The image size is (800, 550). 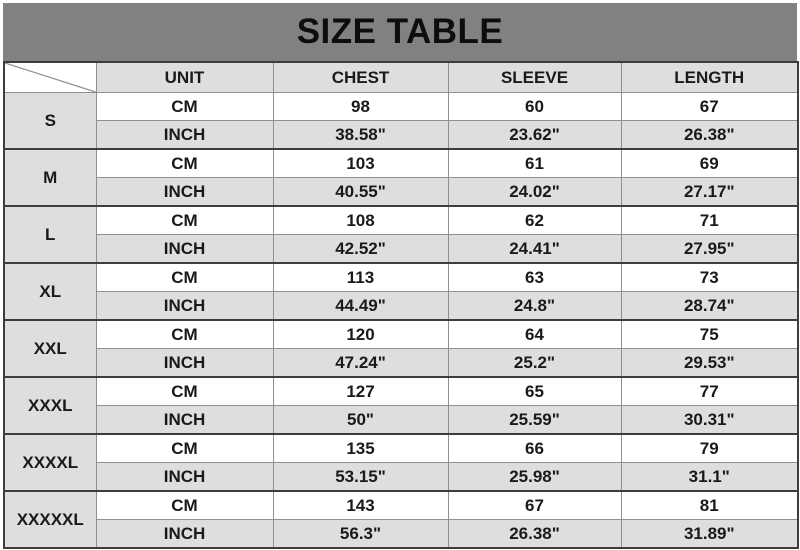 I want to click on table-row: INCH 50" 25.59" 30.31", so click(x=401, y=420).